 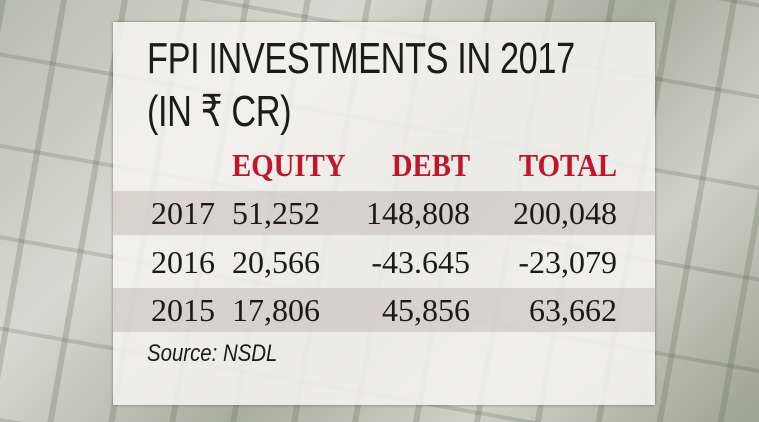 What do you see at coordinates (567, 165) in the screenshot?
I see `header-total: TOTAL` at bounding box center [567, 165].